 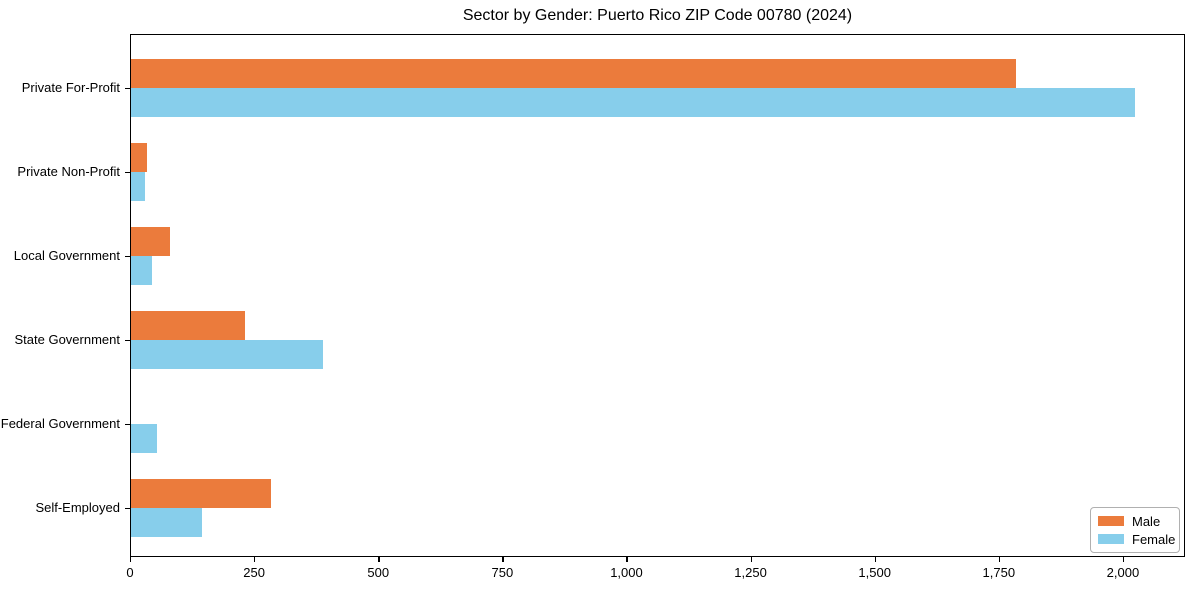 What do you see at coordinates (1123, 572) in the screenshot?
I see `x-tick-label-8: 2,000` at bounding box center [1123, 572].